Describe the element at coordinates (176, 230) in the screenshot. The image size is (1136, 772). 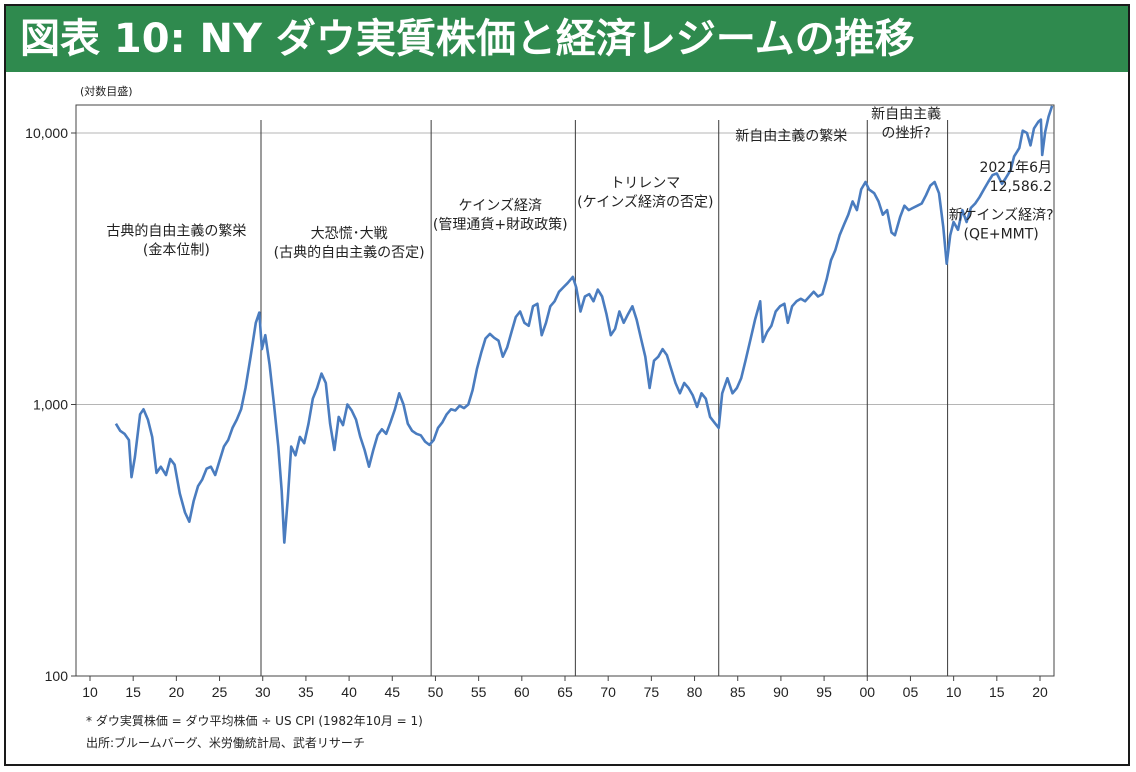
I see `regime-label-0-line-0: 古典的自由主義の繁栄` at that location.